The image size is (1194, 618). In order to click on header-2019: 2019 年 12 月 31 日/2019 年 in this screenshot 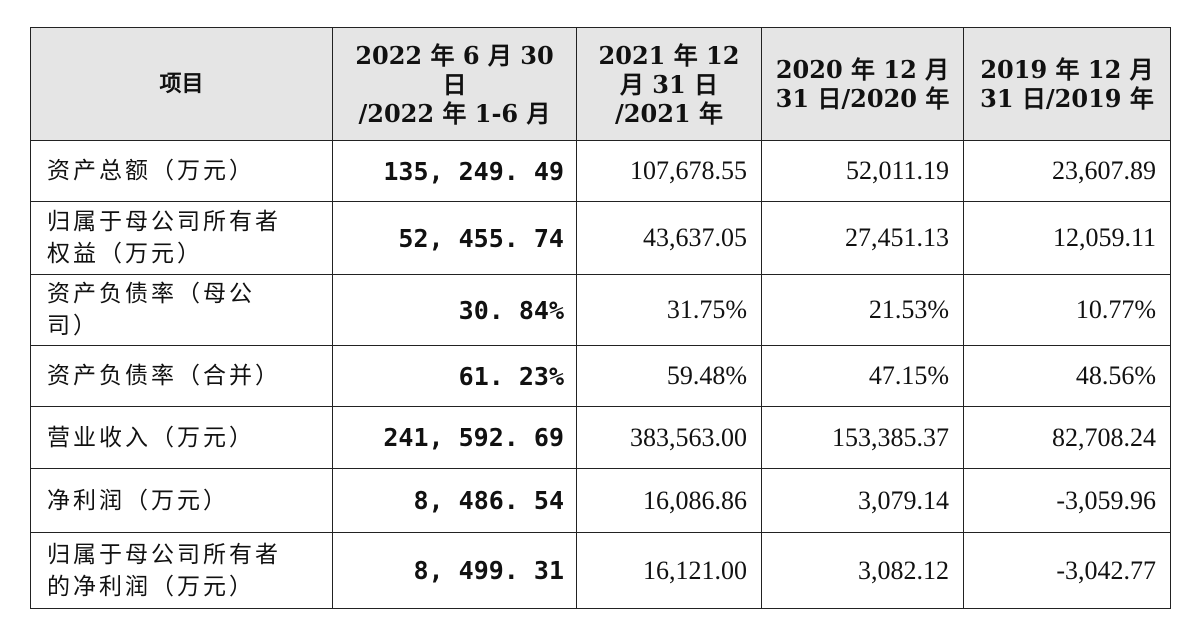, I will do `click(1067, 84)`.